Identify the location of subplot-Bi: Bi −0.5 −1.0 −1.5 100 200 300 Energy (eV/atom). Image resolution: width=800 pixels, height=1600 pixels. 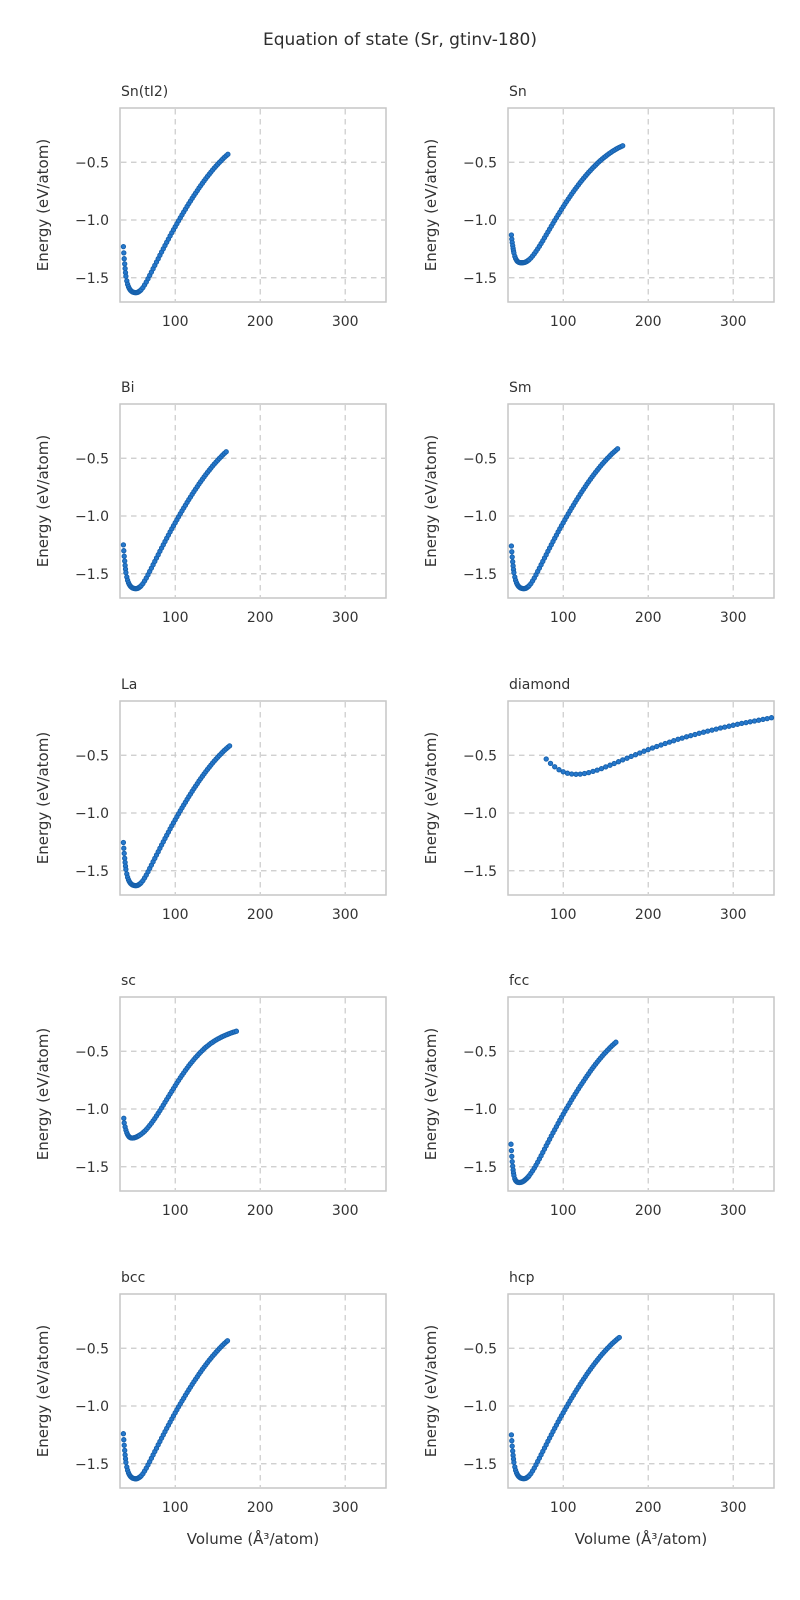
(210, 503).